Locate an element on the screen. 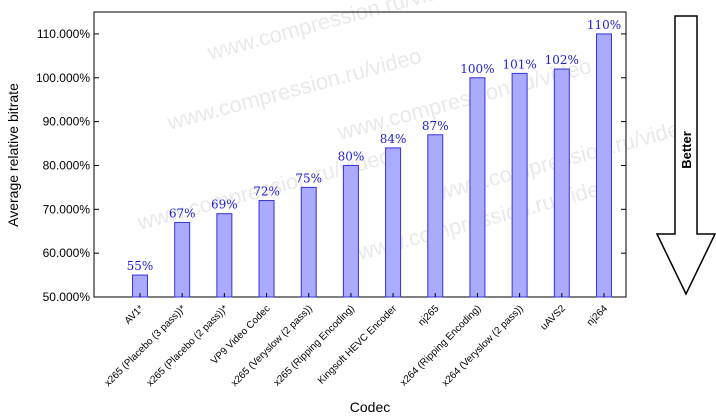 The height and width of the screenshot is (417, 716). y-tick-label: 50.000% is located at coordinates (67, 297).